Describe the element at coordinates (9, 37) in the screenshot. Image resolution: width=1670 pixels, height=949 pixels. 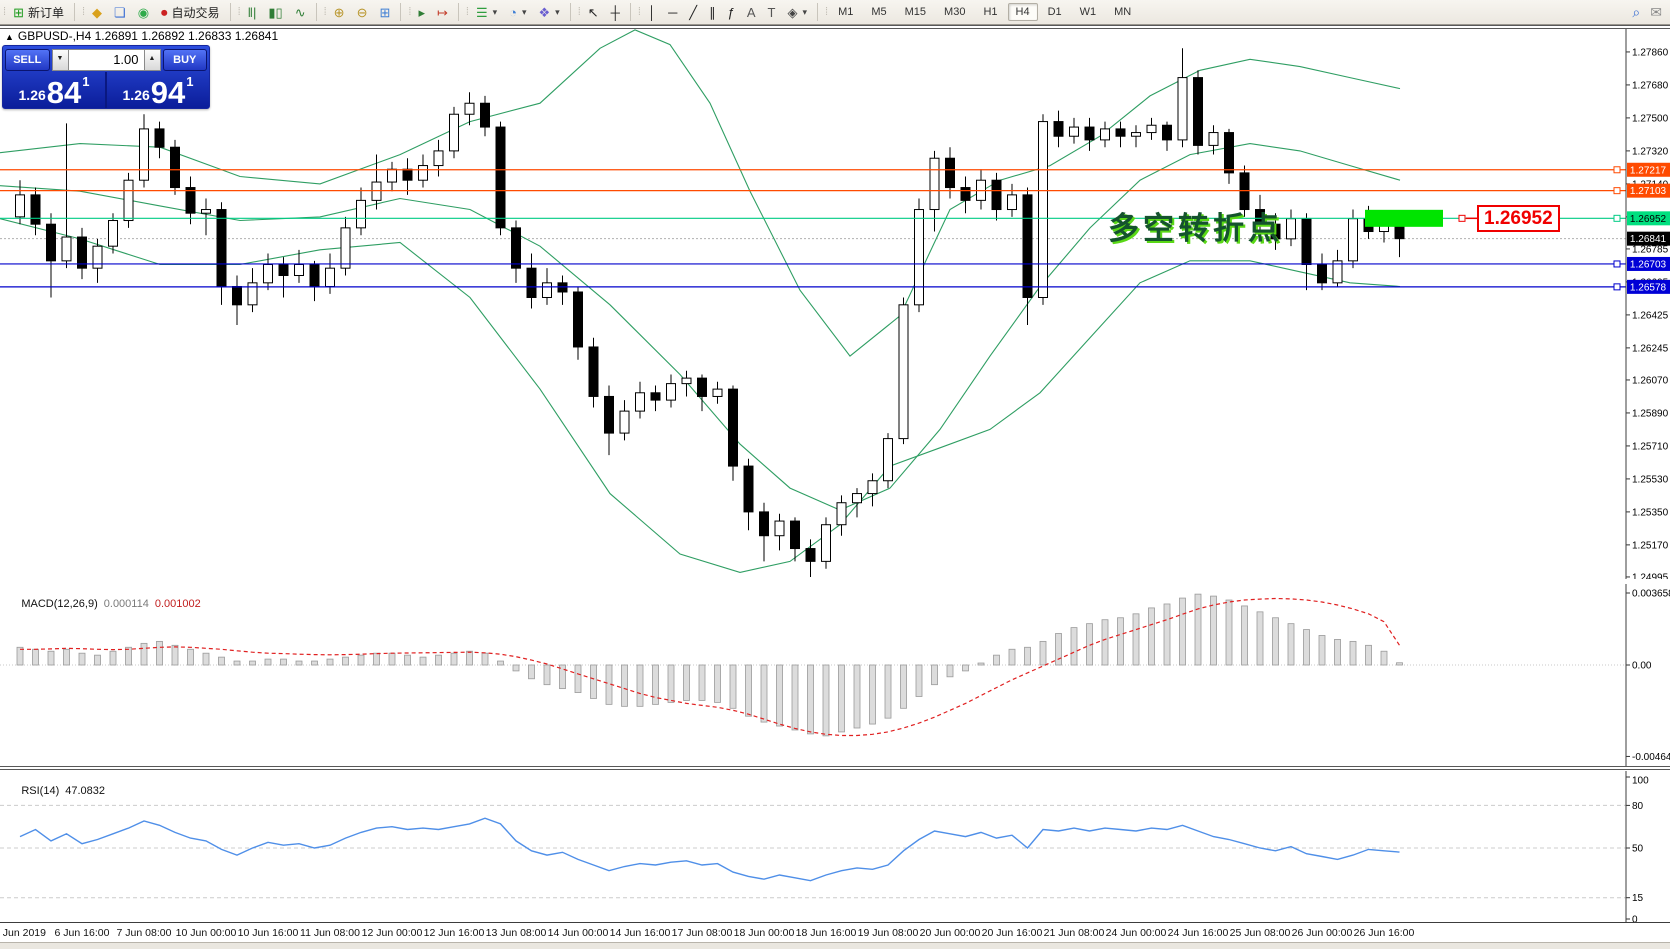
I see `collapse-triangle-icon: ▲` at that location.